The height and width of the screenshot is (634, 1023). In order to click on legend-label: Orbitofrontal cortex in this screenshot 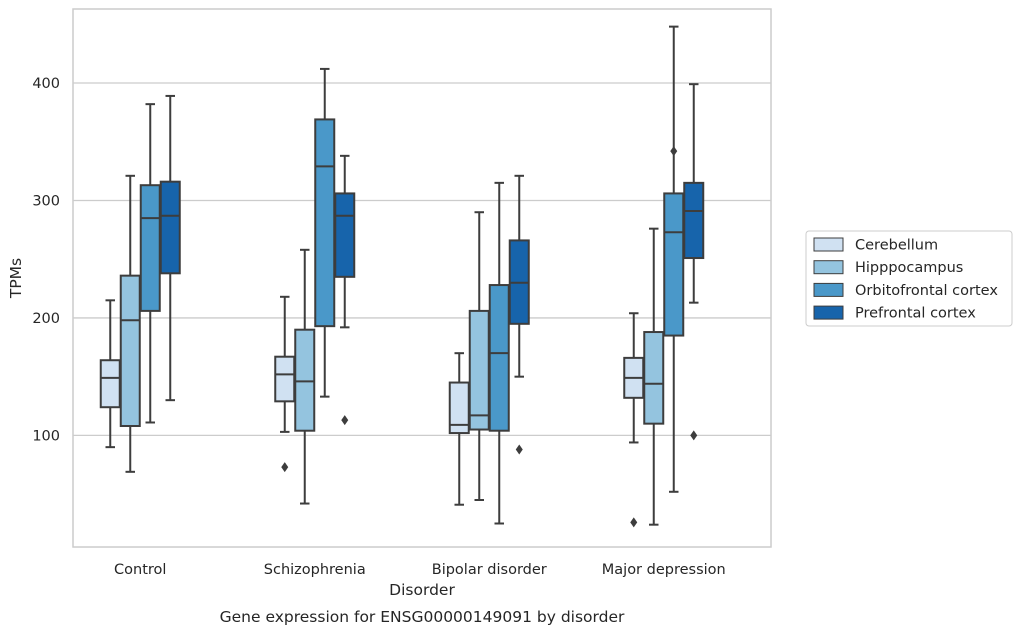, I will do `click(926, 291)`.